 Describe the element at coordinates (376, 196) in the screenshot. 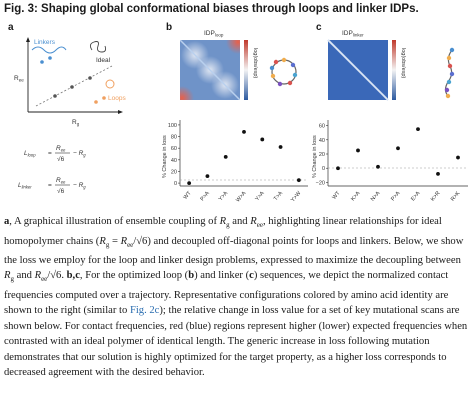

I see `c-x-tick-label: N>A` at that location.